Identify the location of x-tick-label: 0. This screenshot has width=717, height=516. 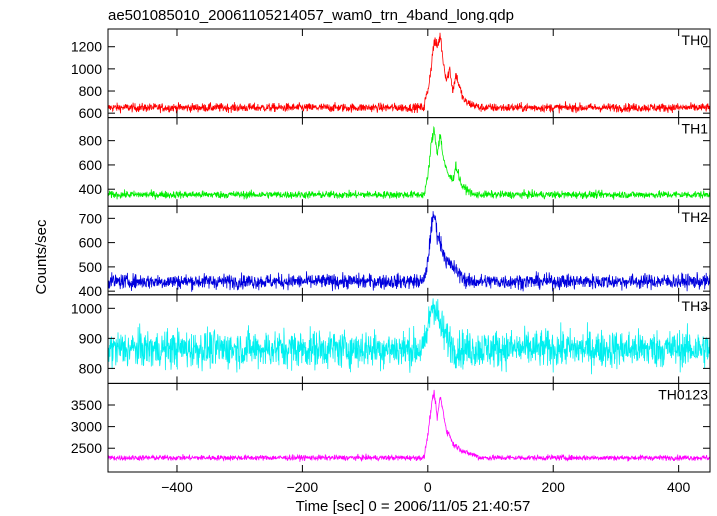
(428, 487).